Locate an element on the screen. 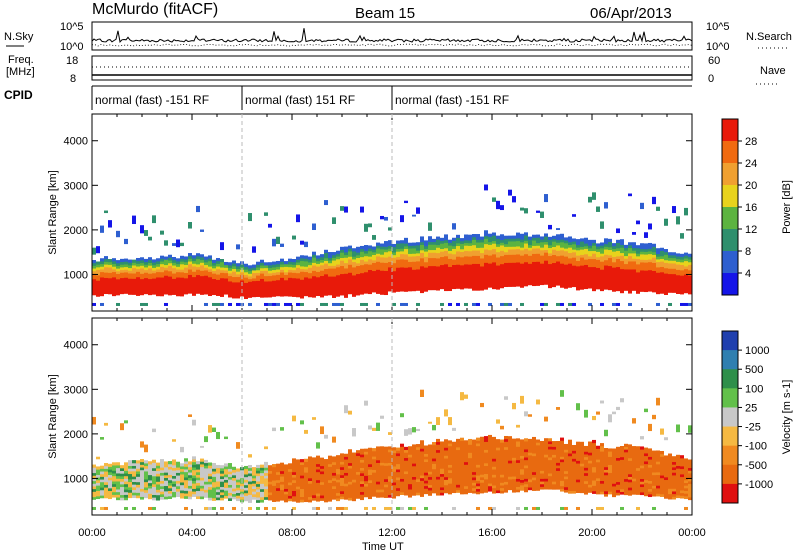 This screenshot has height=554, width=800. nsky-line is located at coordinates (392, 35).